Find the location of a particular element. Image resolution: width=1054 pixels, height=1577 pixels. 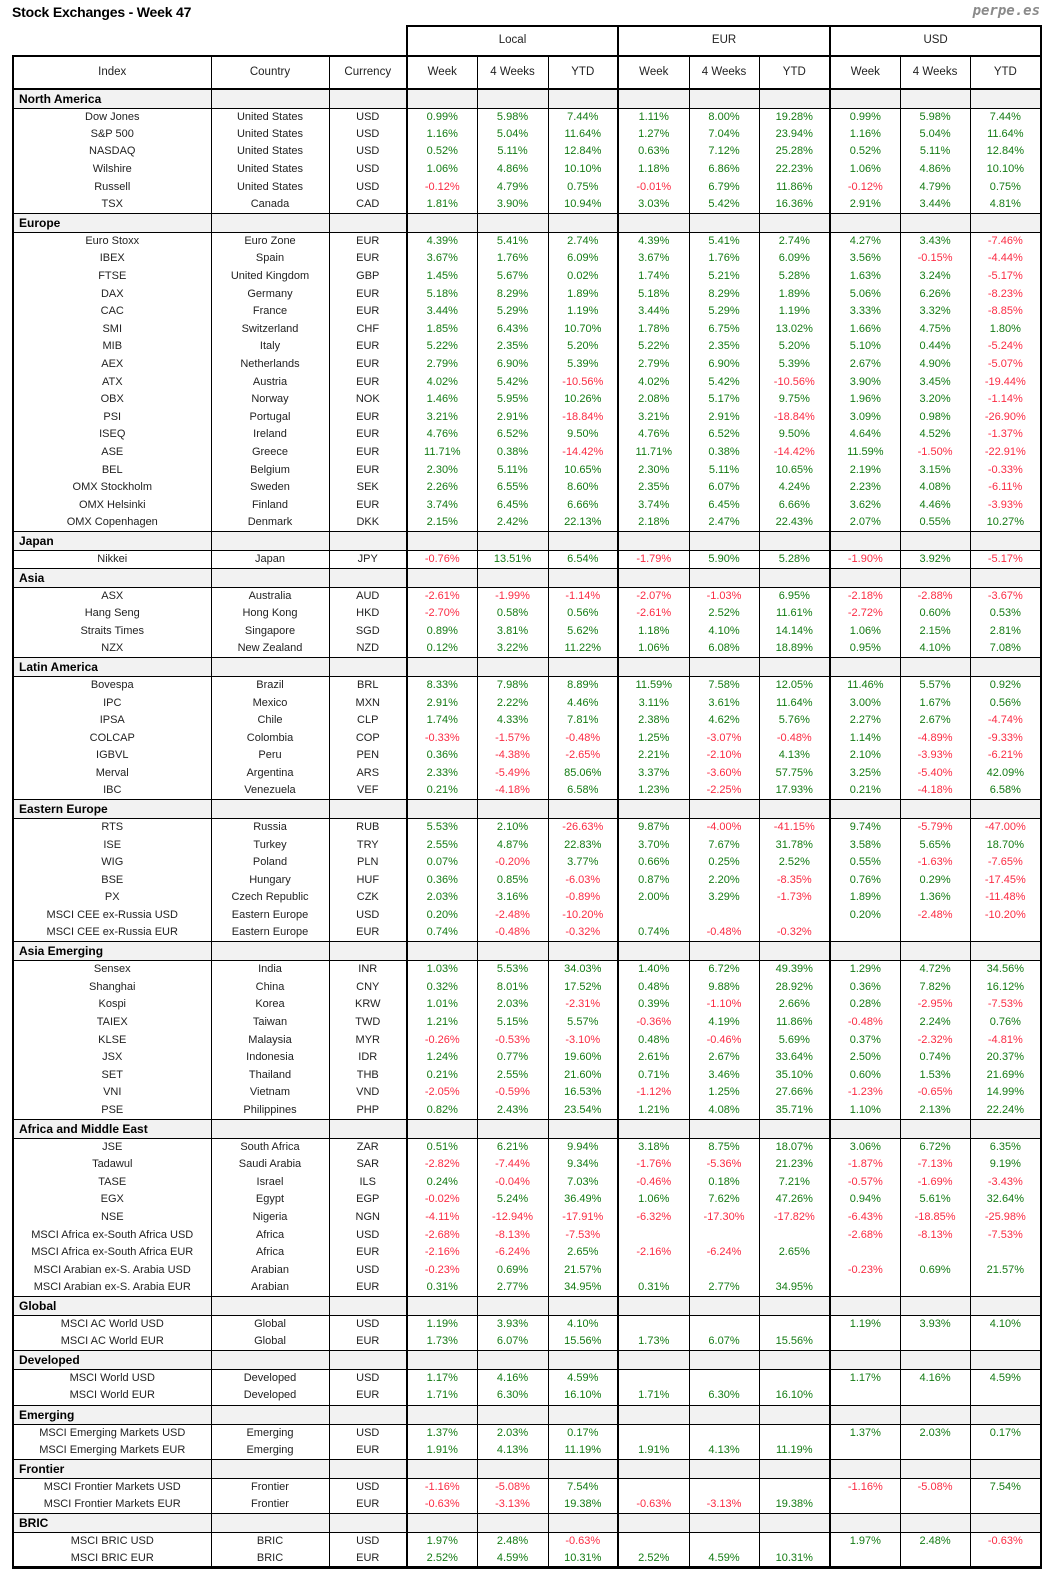

country-cell: Peru is located at coordinates (269, 756).